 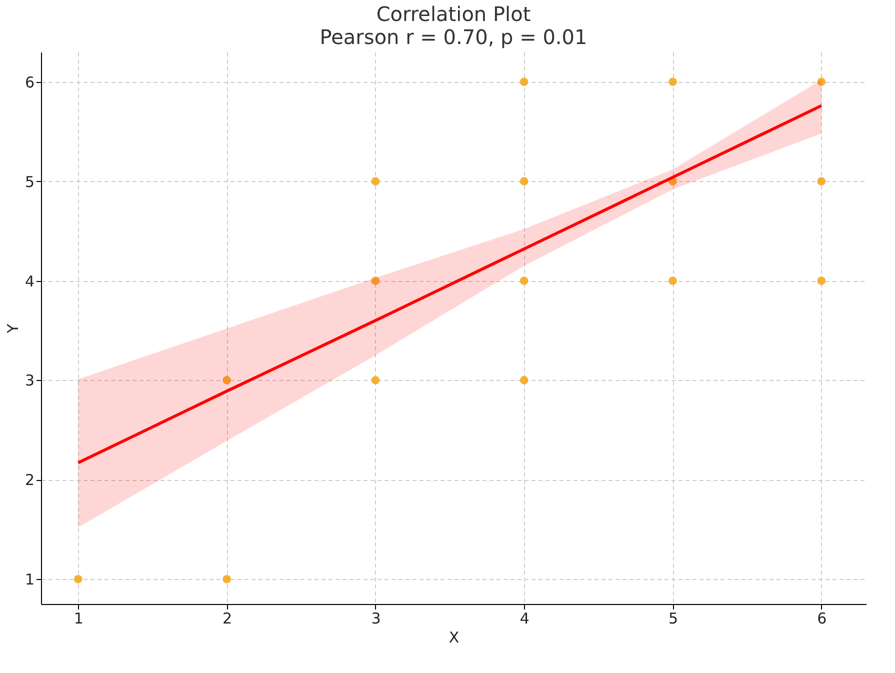 I want to click on x-tick-label: 6, so click(x=822, y=619).